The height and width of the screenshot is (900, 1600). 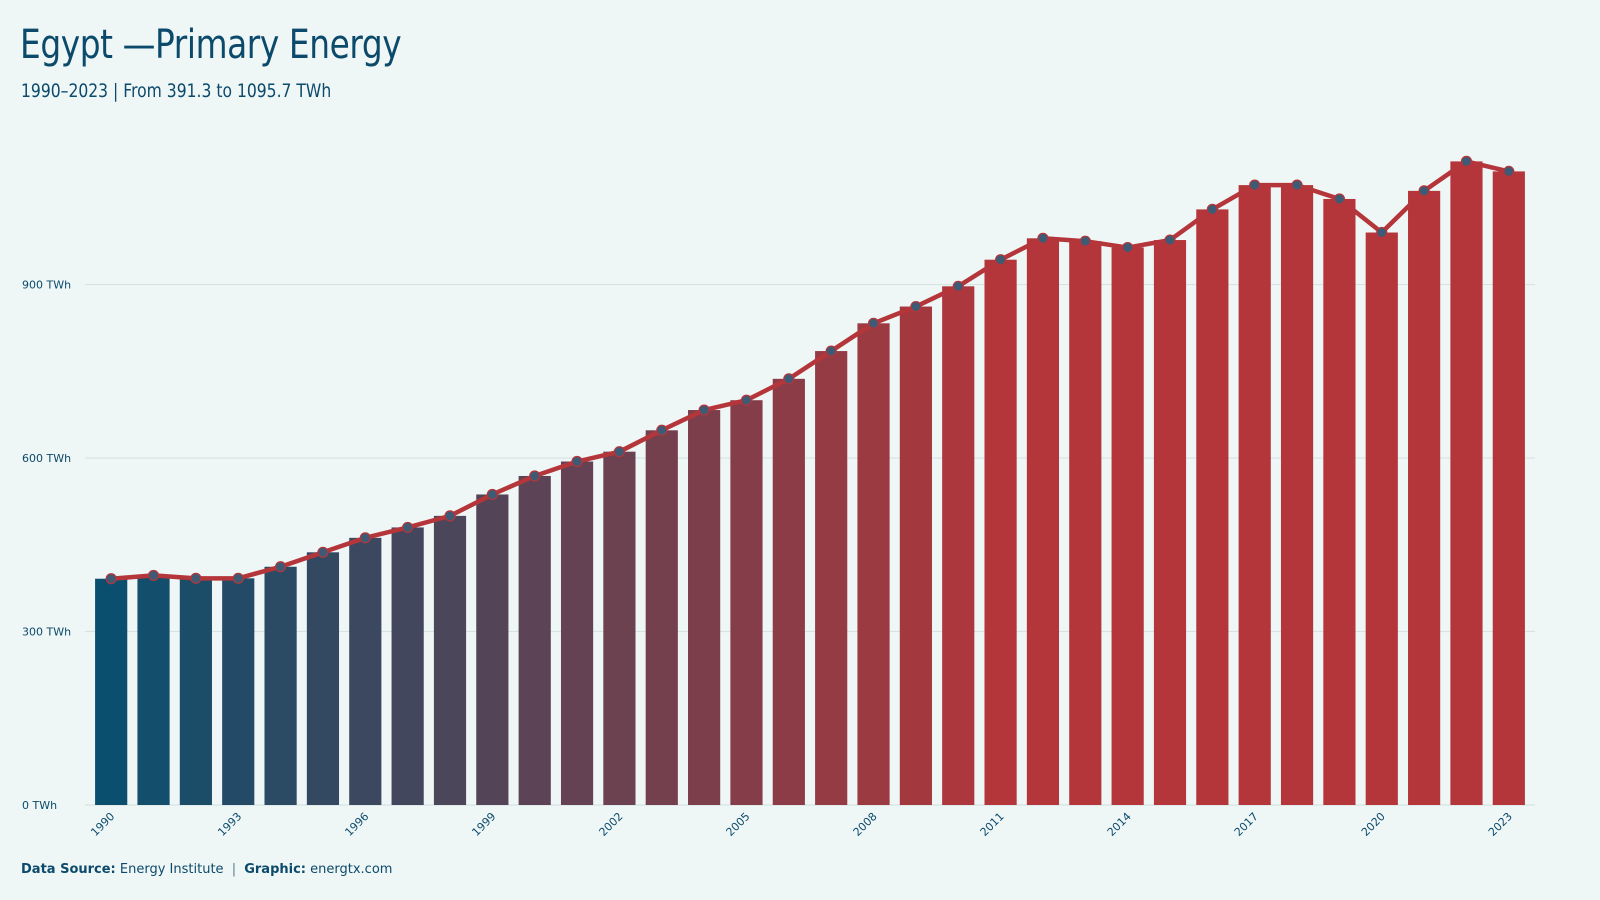 What do you see at coordinates (171, 869) in the screenshot?
I see `source-value: Energy Institute` at bounding box center [171, 869].